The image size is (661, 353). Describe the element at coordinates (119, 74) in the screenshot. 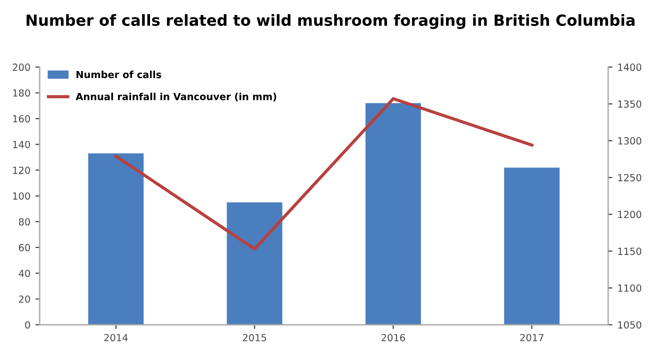

I see `legend-label: Number of calls` at that location.